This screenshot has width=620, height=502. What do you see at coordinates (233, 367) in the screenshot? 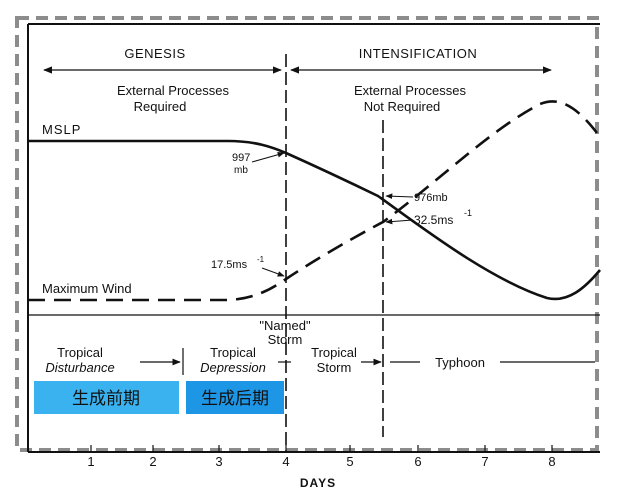
I see `depression-line2: Depression` at bounding box center [233, 367].